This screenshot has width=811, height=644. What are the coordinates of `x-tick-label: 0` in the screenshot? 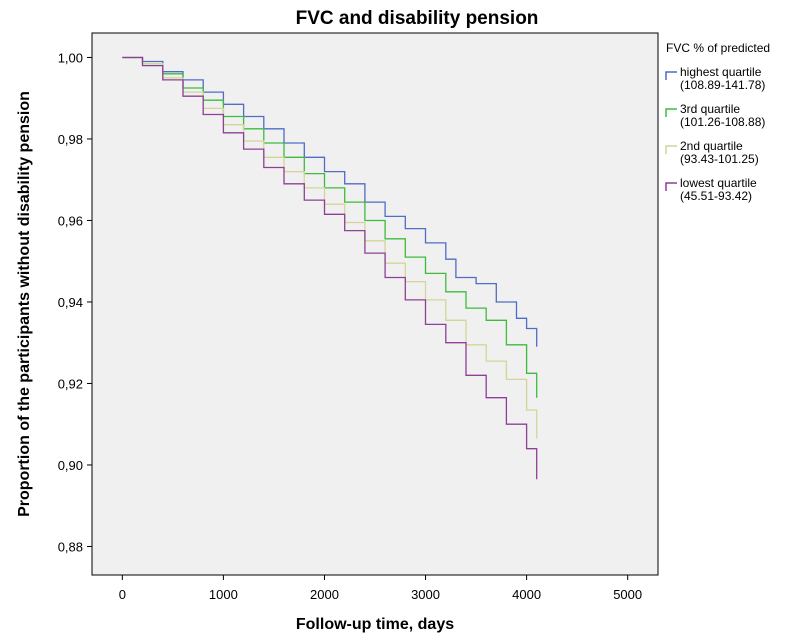 It's located at (122, 594).